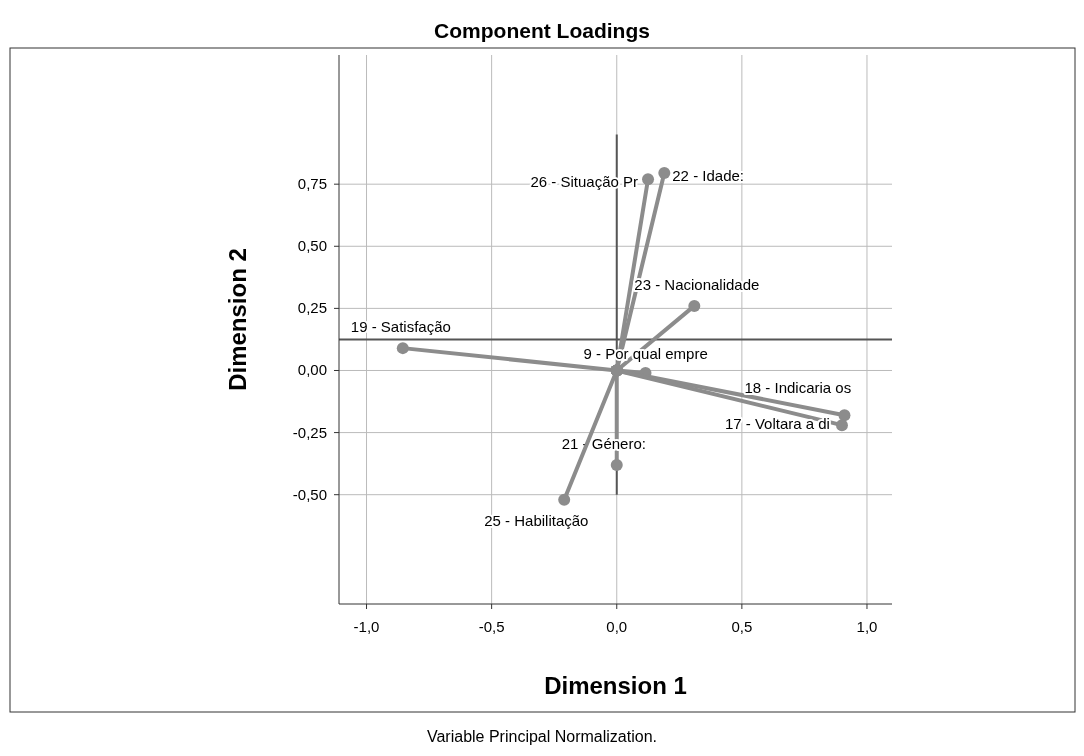  I want to click on x-tick-label: 0,0, so click(617, 626).